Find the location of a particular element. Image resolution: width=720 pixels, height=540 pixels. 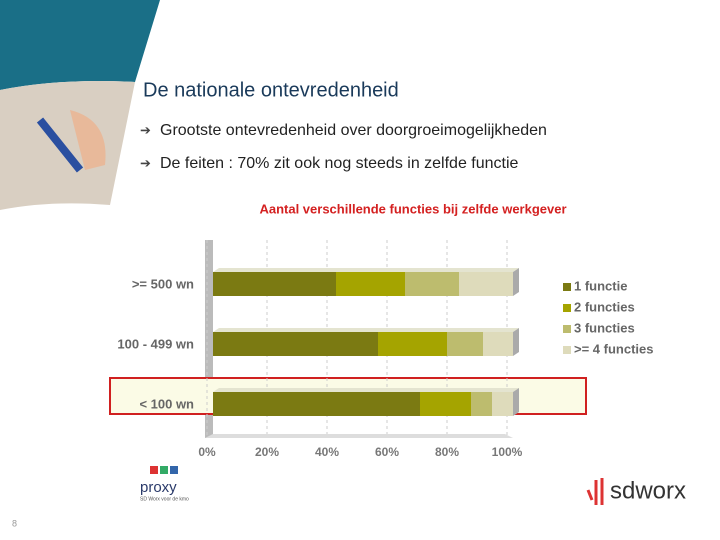

photo-pen is located at coordinates (60, 145).